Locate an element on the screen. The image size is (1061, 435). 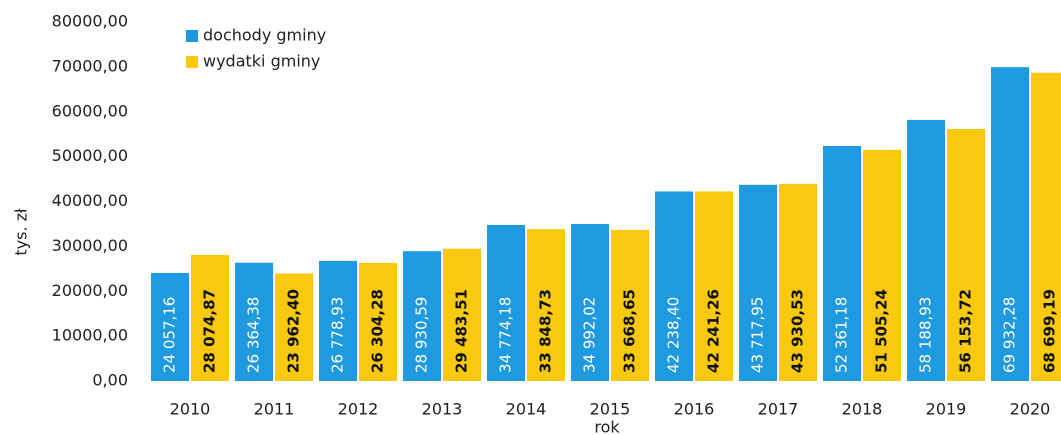
x-tick-label: 2017 is located at coordinates (778, 409).